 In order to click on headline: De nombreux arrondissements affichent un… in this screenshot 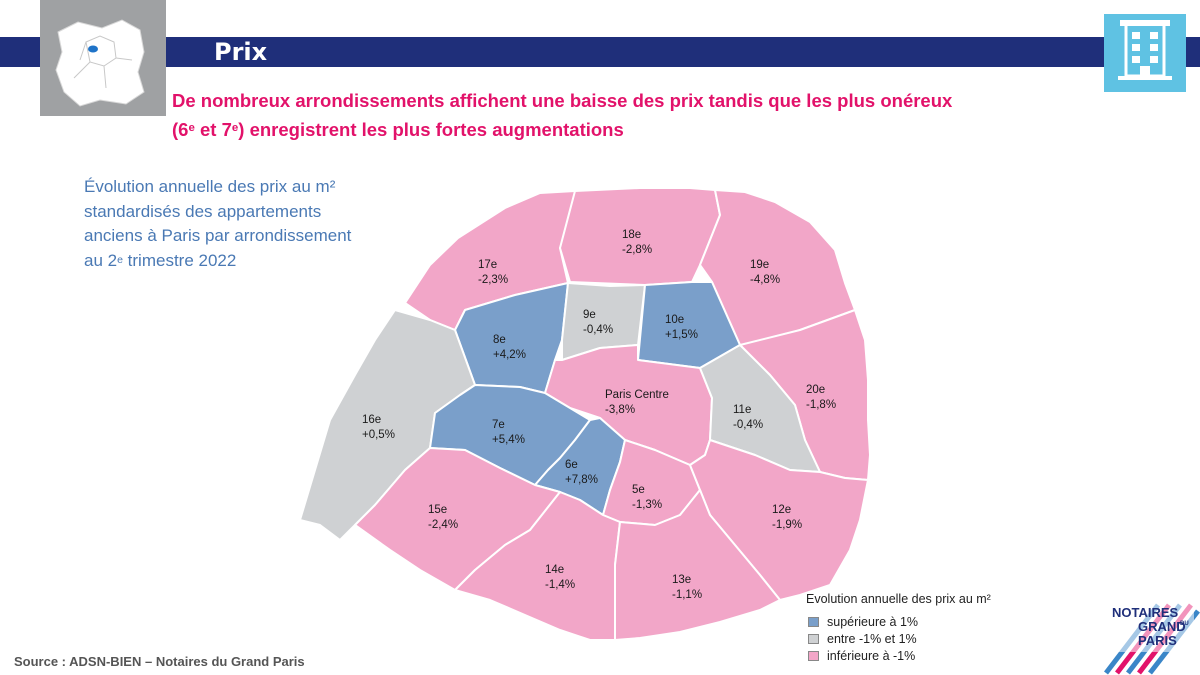, I will do `click(622, 115)`.